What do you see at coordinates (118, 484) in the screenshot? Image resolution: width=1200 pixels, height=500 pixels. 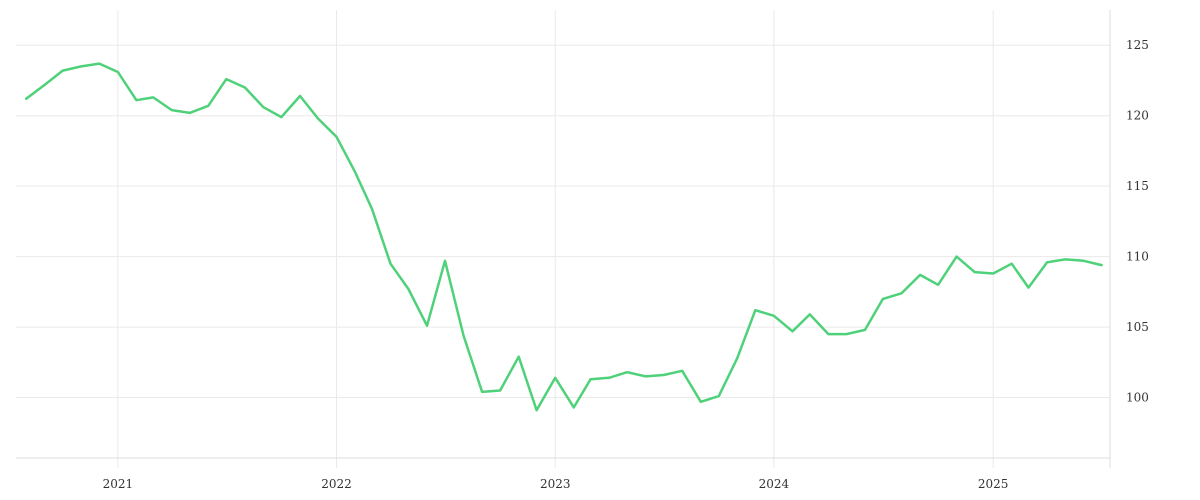 I see `x-tick-label: 2021` at bounding box center [118, 484].